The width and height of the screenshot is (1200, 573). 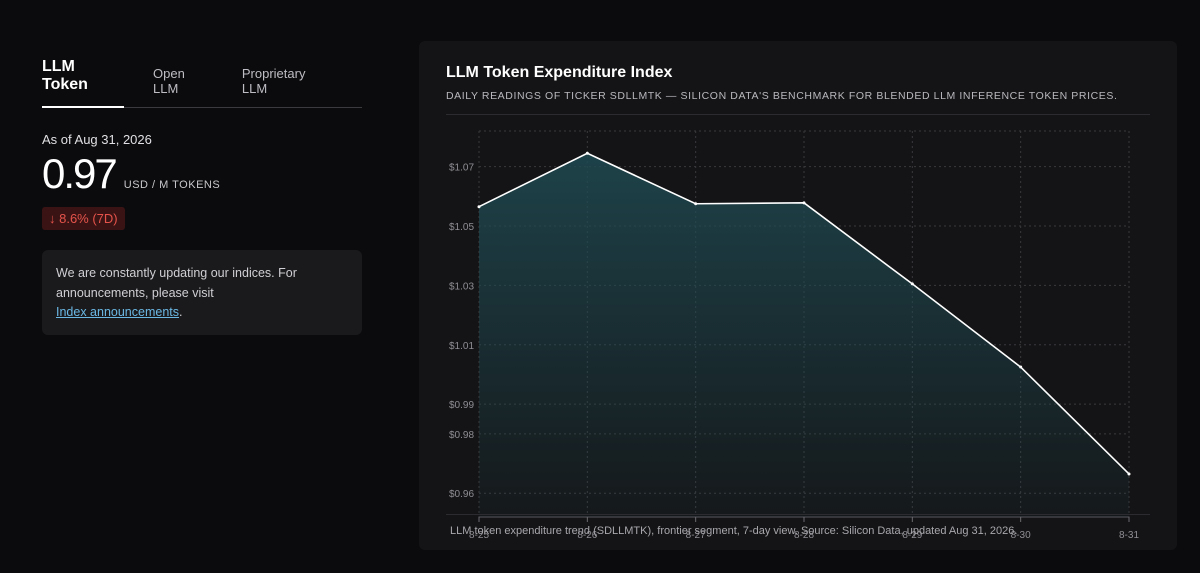 I want to click on y-tick-label: $1.05, so click(x=461, y=227).